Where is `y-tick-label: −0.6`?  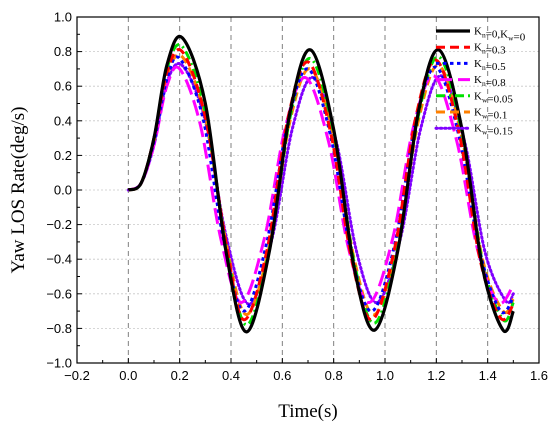 y-tick-label: −0.6 is located at coordinates (59, 293).